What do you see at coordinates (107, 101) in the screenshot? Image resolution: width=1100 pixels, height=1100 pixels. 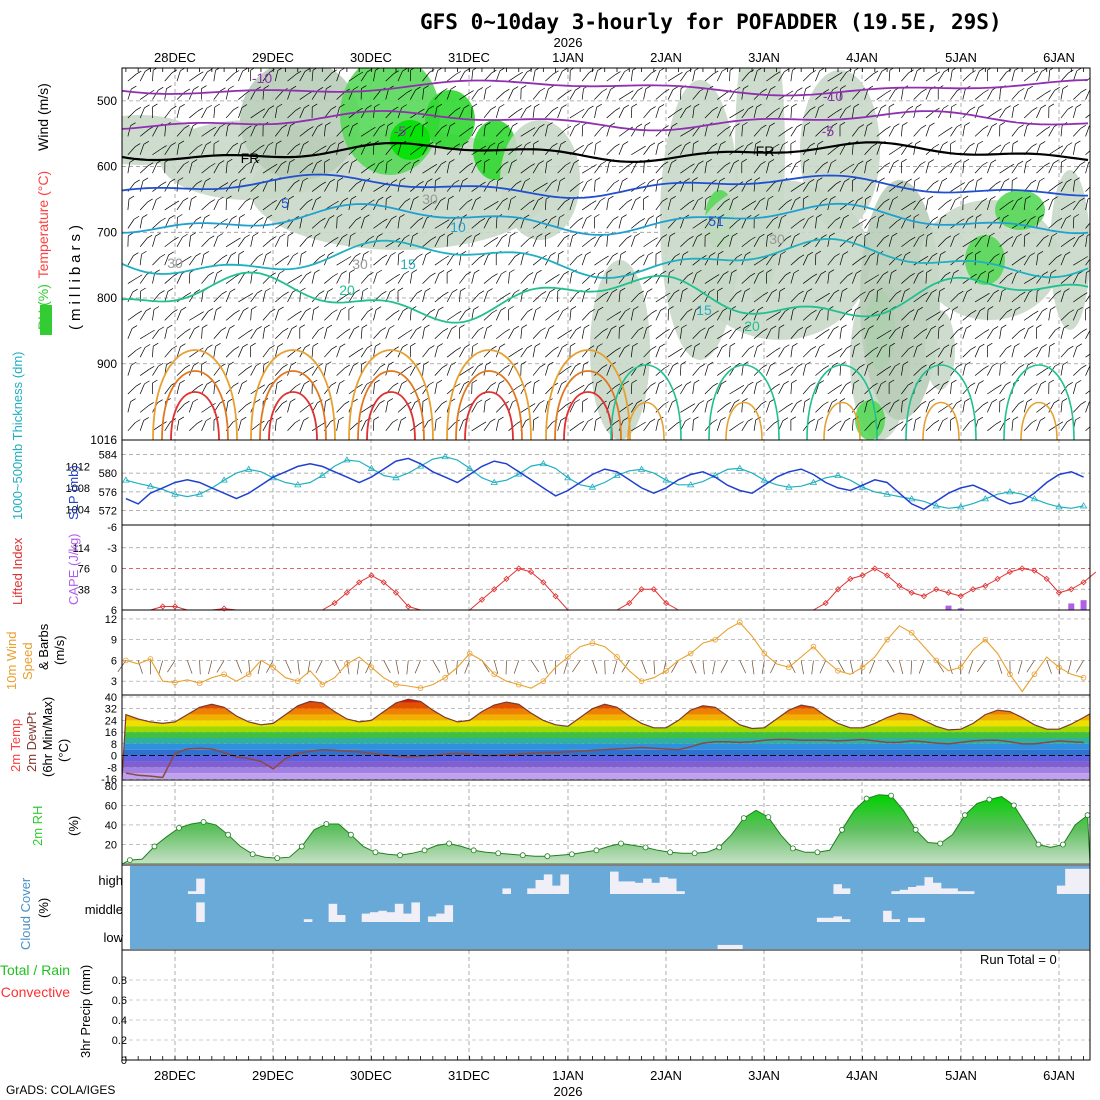 I see `pressure-tick-label: 500` at bounding box center [107, 101].